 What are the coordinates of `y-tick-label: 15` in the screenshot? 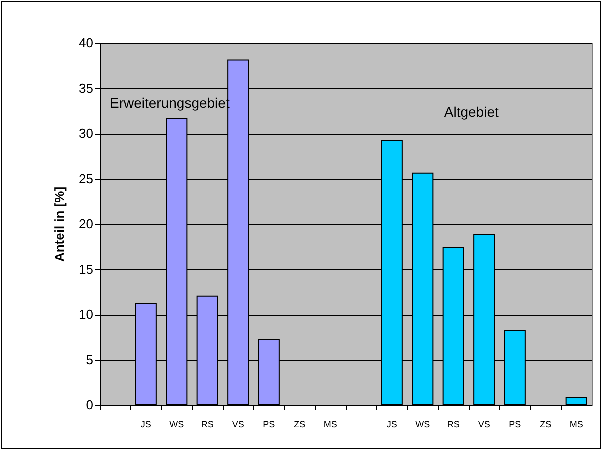 It's located at (86, 269).